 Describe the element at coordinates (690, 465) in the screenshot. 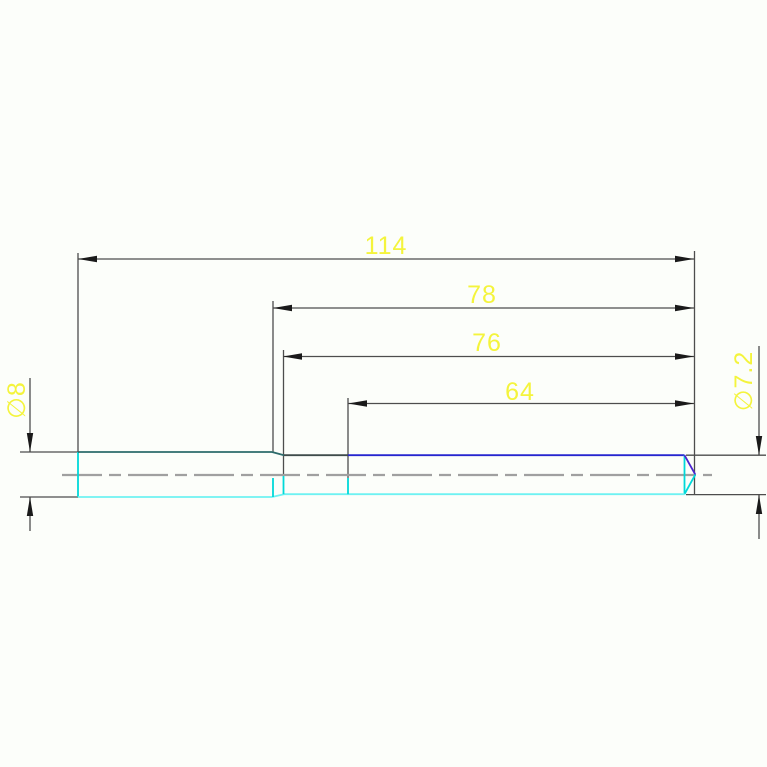

I see `part-tip-upper` at that location.